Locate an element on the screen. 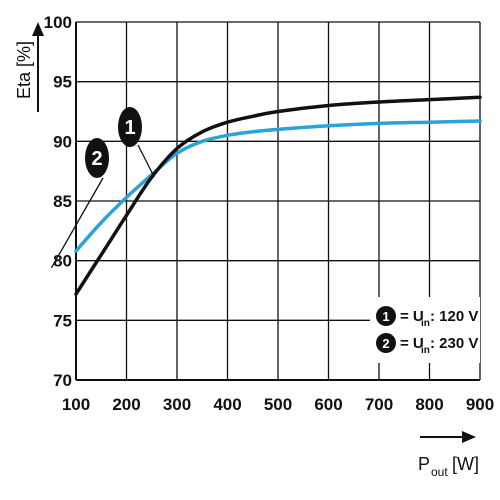 The image size is (500, 500). x-axis-label-sub: out is located at coordinates (439, 472).